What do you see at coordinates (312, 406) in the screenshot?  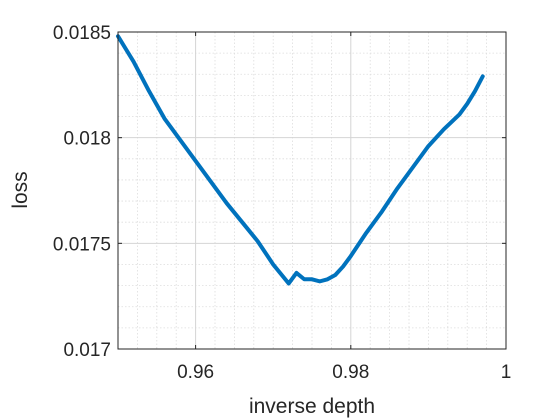 I see `x-axis-label: inverse depth` at bounding box center [312, 406].